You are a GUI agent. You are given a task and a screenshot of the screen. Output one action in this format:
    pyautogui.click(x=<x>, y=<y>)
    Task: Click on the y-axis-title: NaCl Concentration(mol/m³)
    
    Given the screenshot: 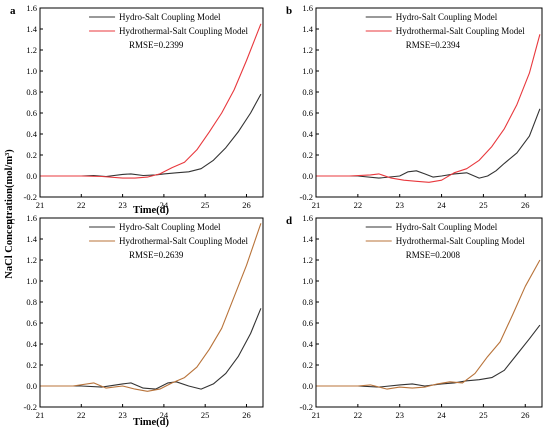 What is the action you would take?
    pyautogui.click(x=9, y=214)
    